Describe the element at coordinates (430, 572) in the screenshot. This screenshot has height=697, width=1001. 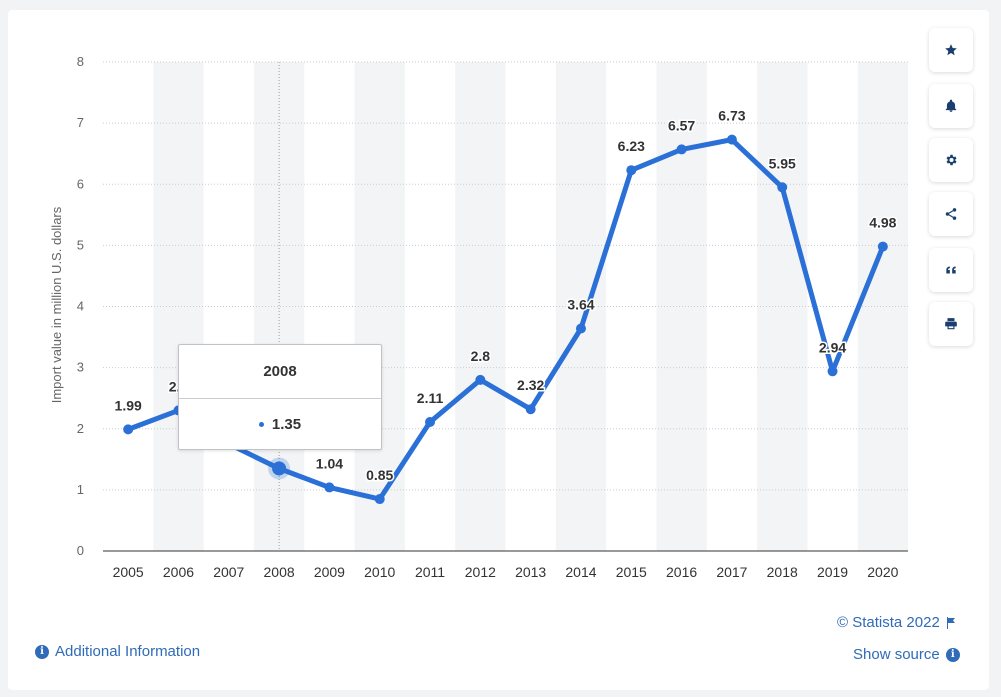
I see `x-tick-label: 2011` at that location.